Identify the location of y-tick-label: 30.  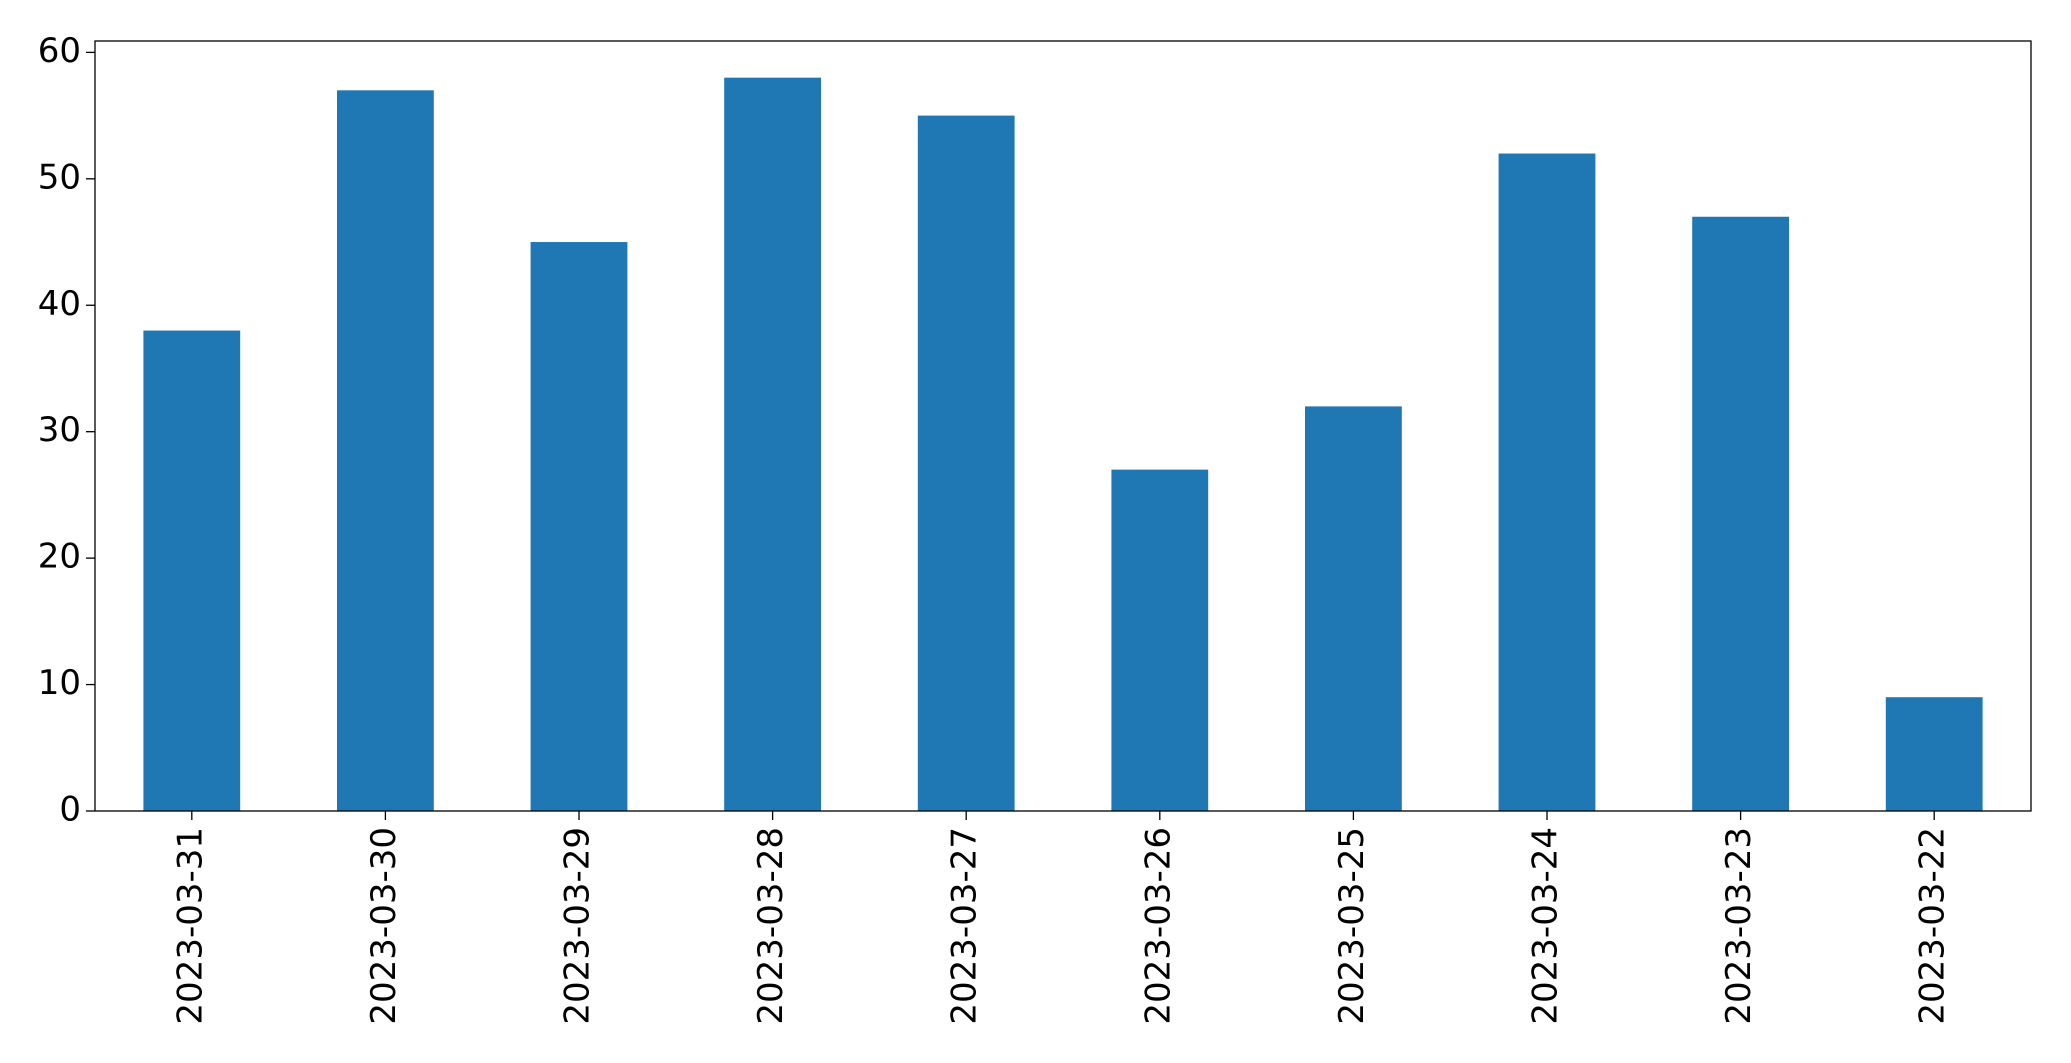
(59, 430).